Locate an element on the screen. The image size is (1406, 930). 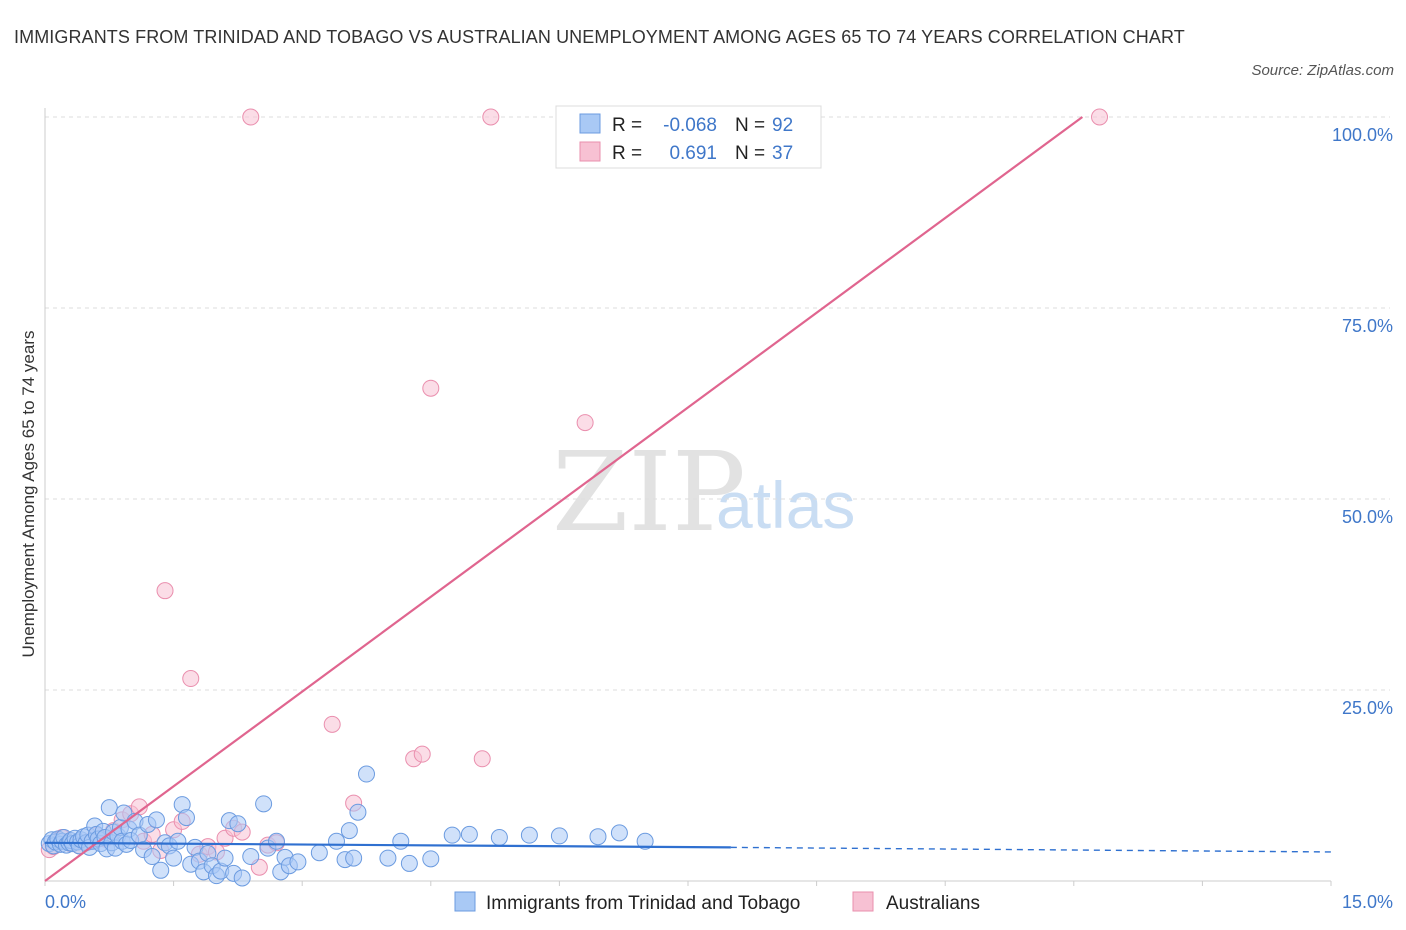
legend-swatch-pink is located at coordinates (590, 151).